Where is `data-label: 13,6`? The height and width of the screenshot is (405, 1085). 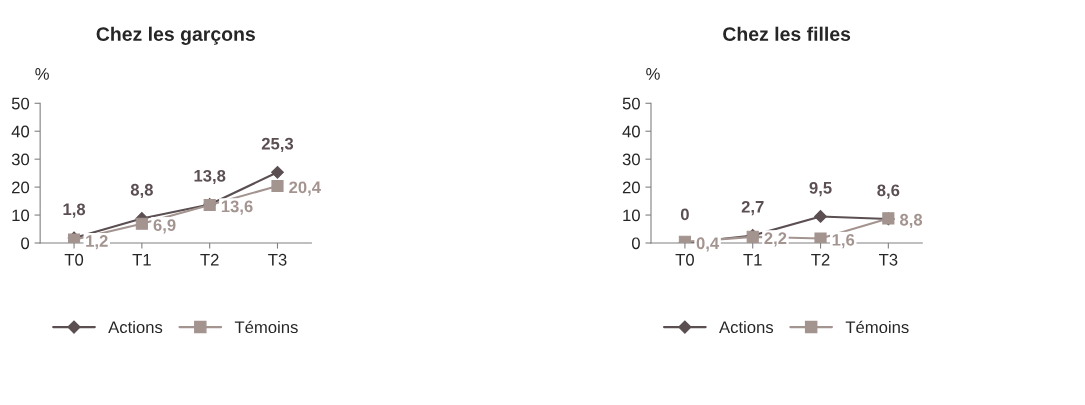 data-label: 13,6 is located at coordinates (237, 207).